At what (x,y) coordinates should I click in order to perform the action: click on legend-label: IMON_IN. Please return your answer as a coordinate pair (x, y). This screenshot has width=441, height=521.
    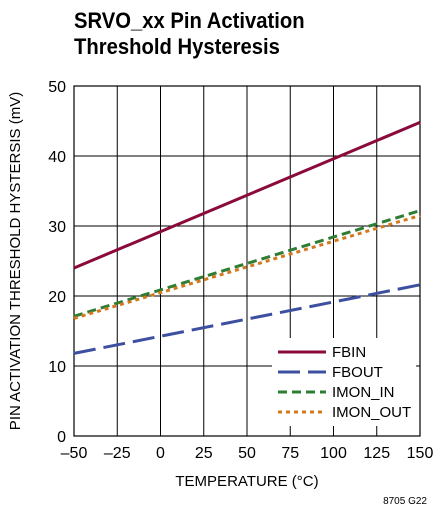
    Looking at the image, I should click on (363, 392).